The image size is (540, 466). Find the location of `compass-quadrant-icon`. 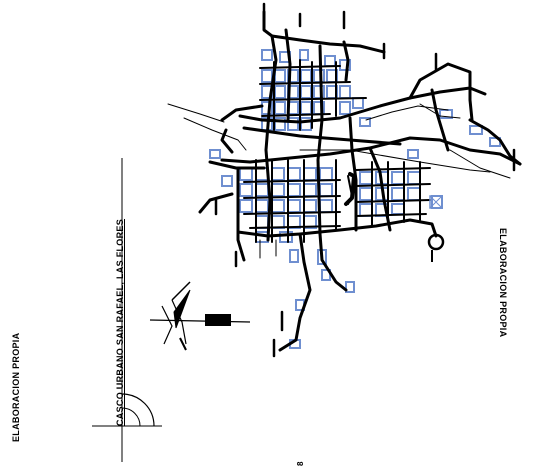

compass-quadrant-icon is located at coordinates (138, 410).